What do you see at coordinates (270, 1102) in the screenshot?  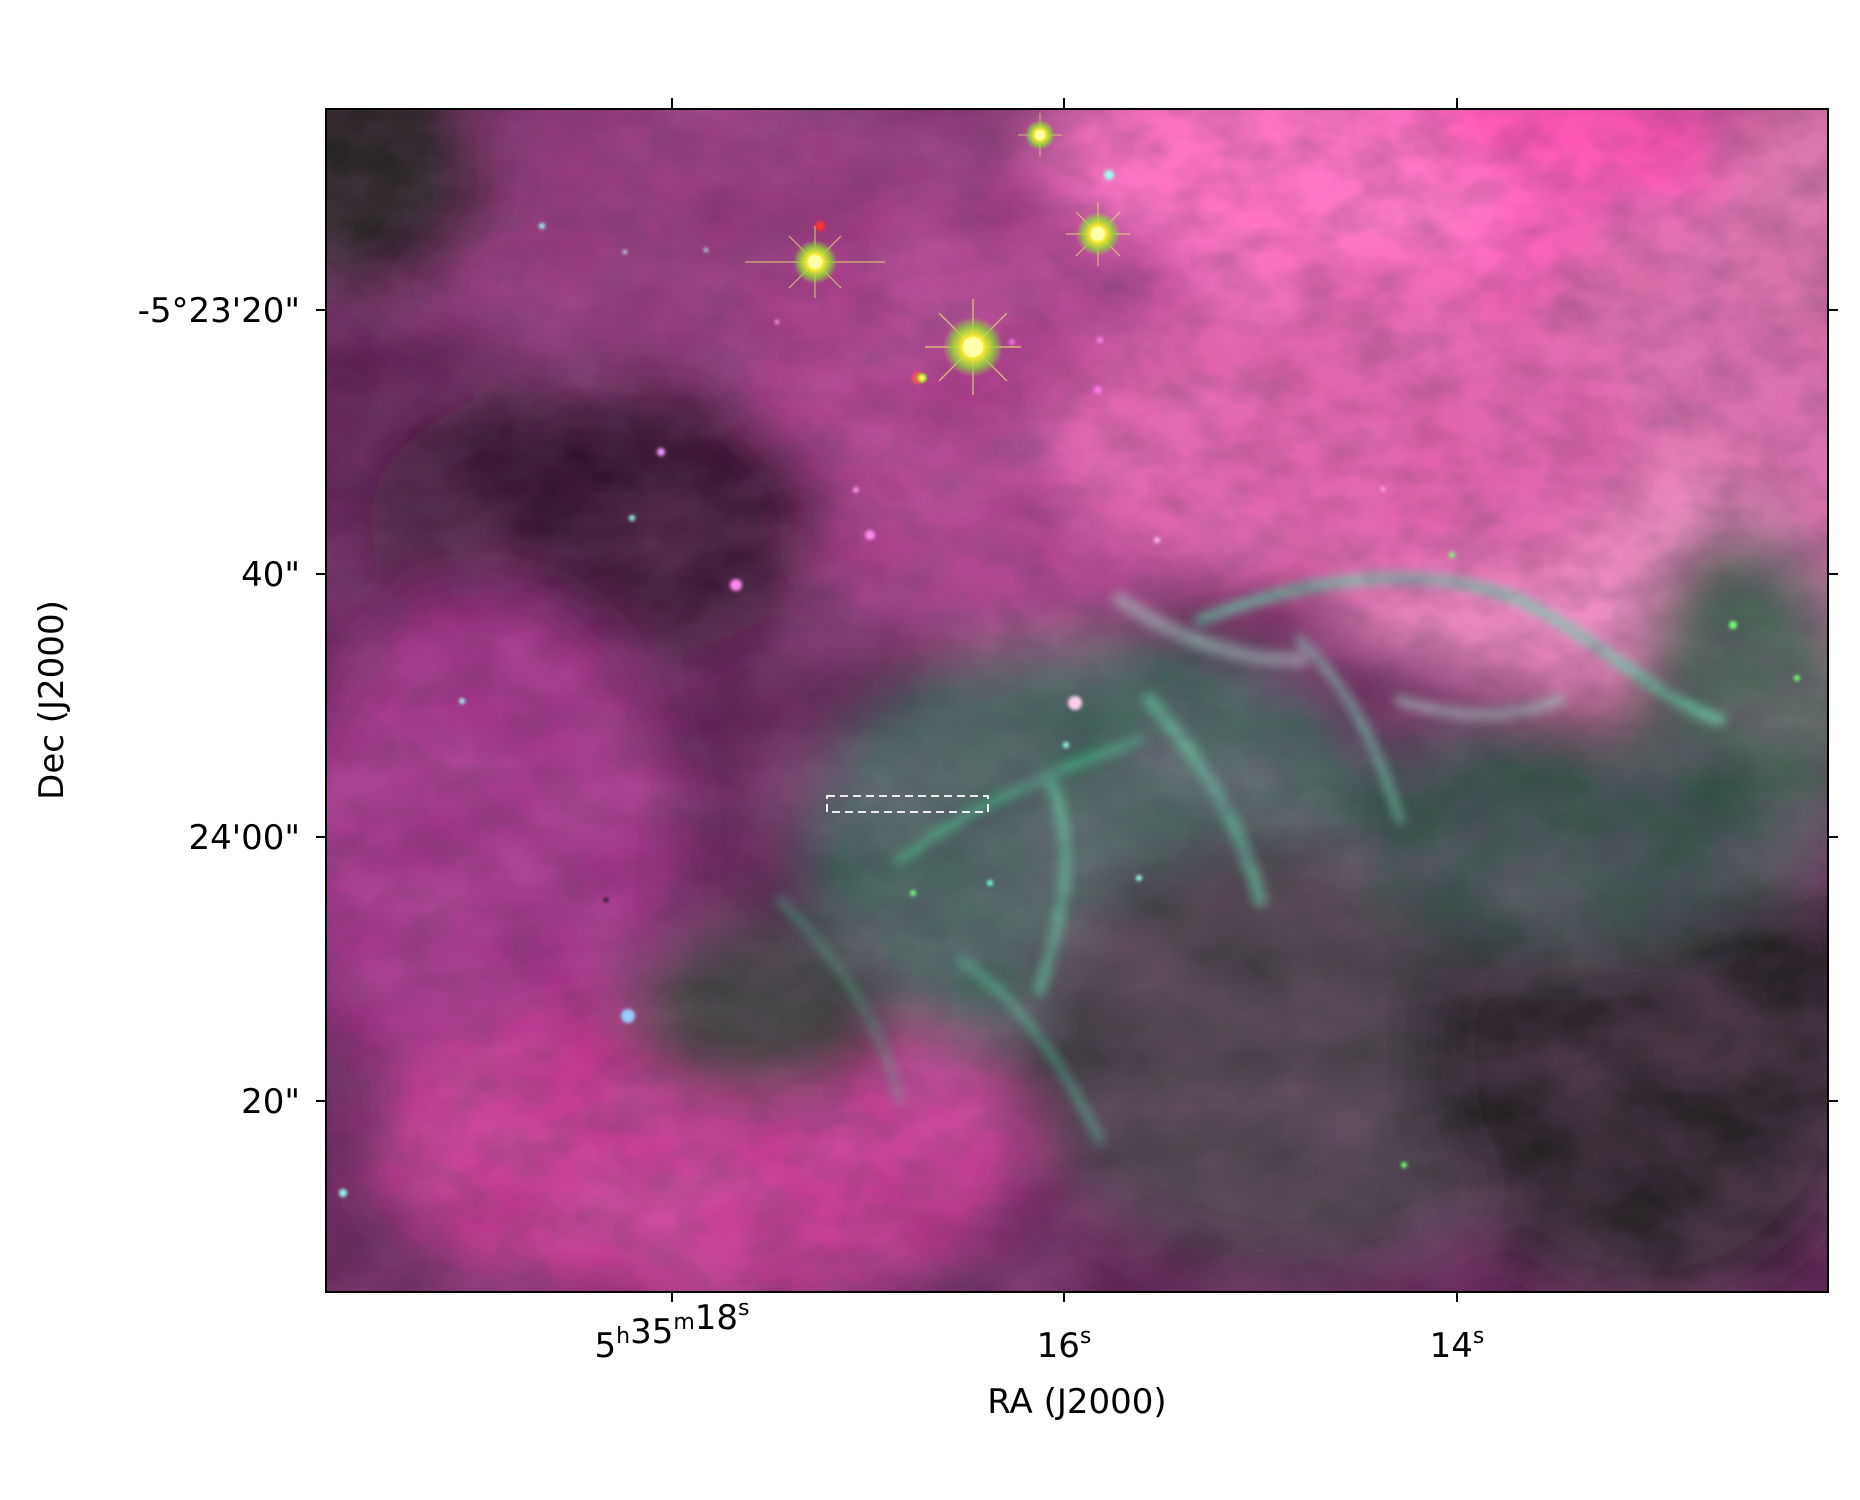 I see `y-tick-label: 20"` at bounding box center [270, 1102].